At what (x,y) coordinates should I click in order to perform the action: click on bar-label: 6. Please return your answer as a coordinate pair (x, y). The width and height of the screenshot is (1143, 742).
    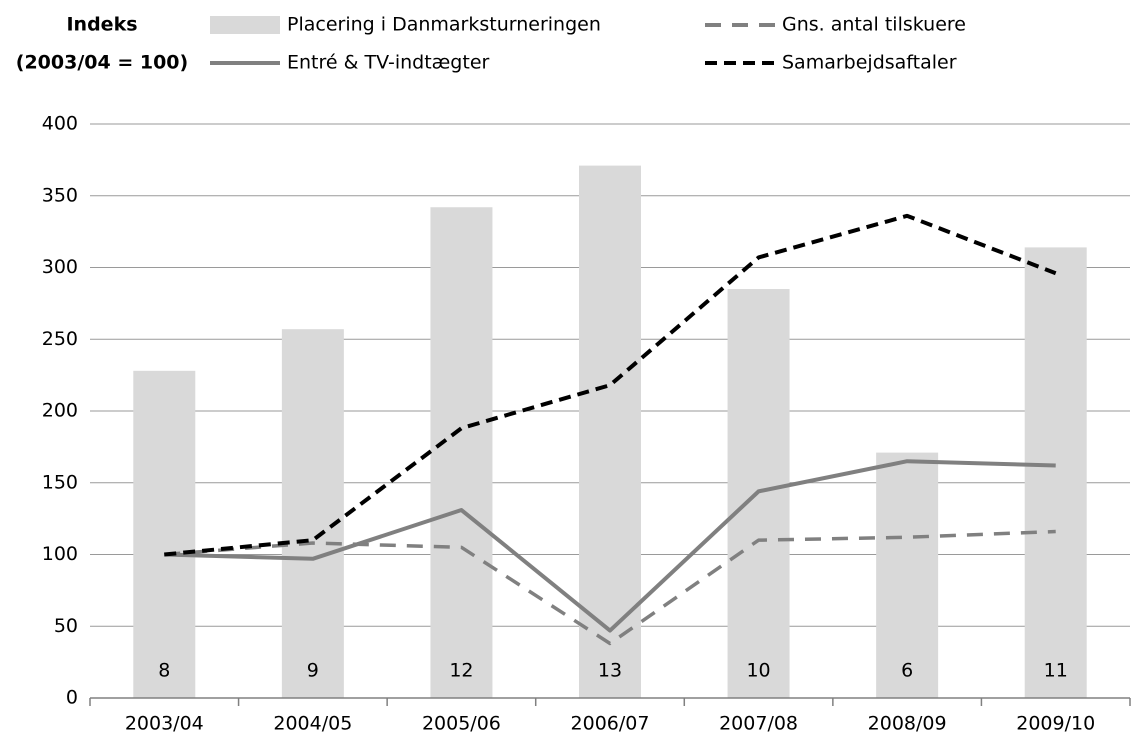
    Looking at the image, I should click on (907, 671).